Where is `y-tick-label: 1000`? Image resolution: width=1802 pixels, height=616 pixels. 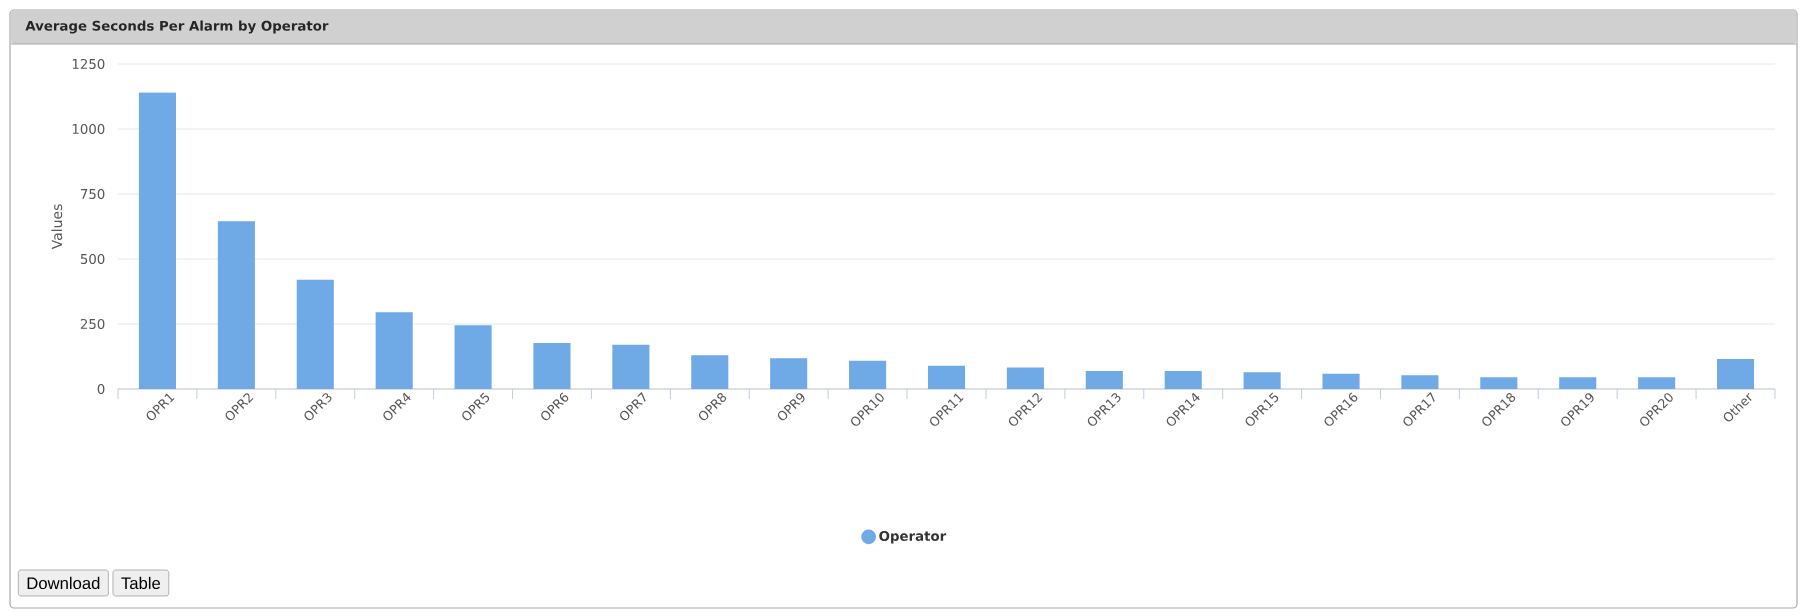 y-tick-label: 1000 is located at coordinates (88, 129).